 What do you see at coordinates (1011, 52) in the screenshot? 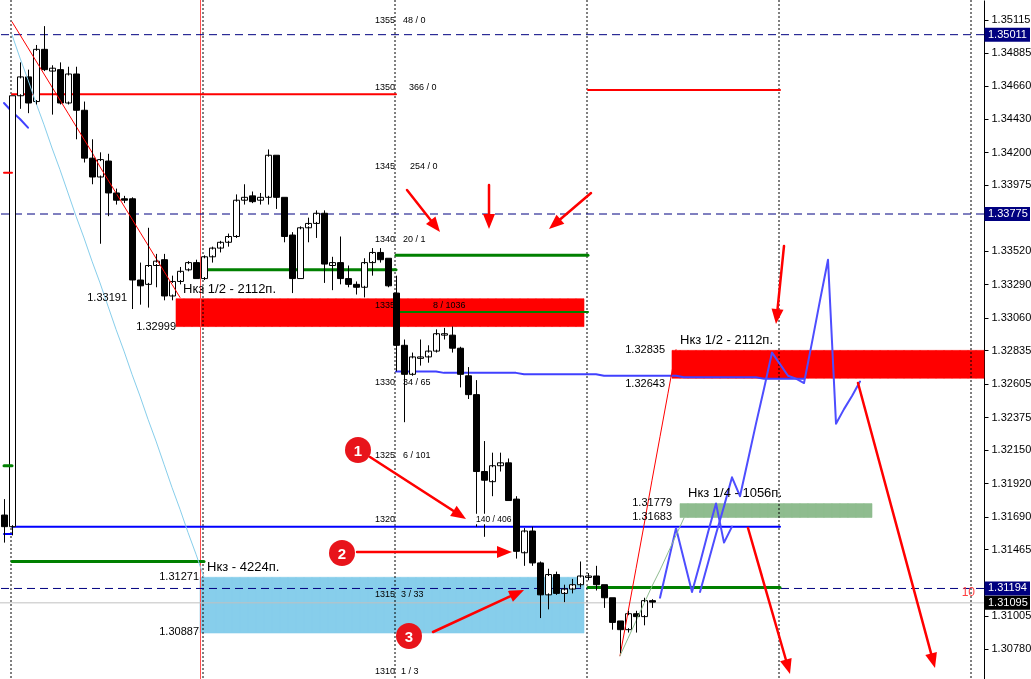
I see `y-tick-label: 1.34885` at bounding box center [1011, 52].